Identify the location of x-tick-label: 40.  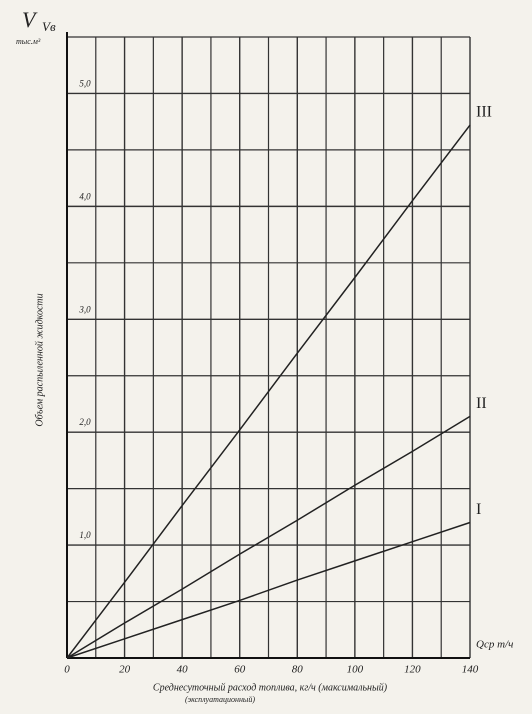
(183, 670).